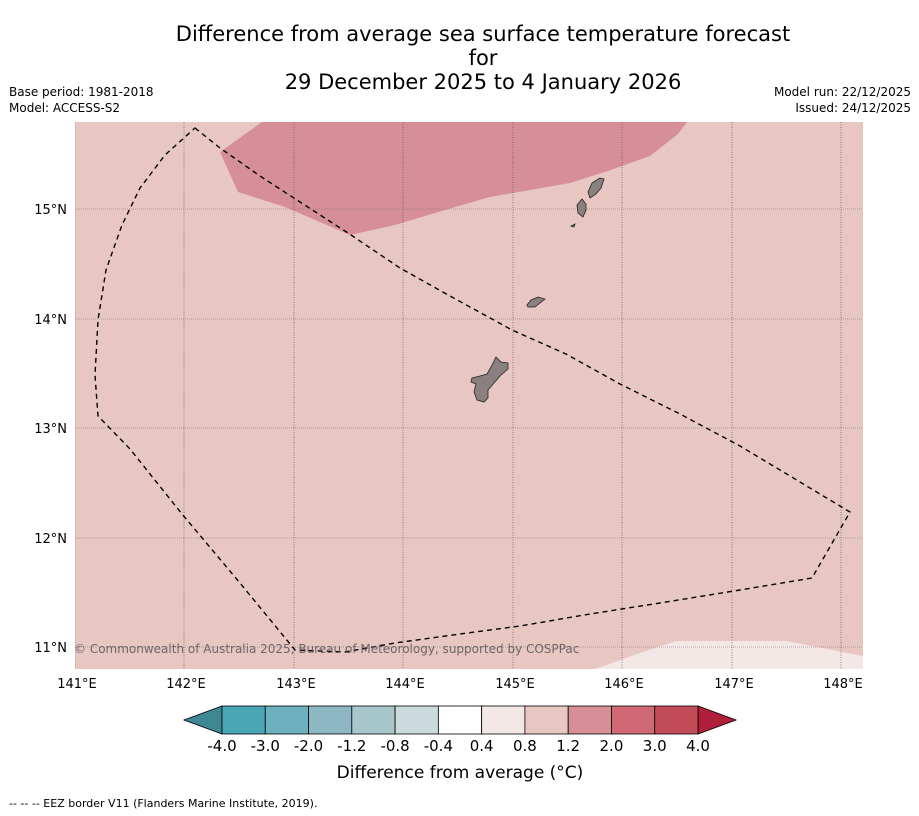  Describe the element at coordinates (843, 684) in the screenshot. I see `lon-tick-label: 148°E` at that location.